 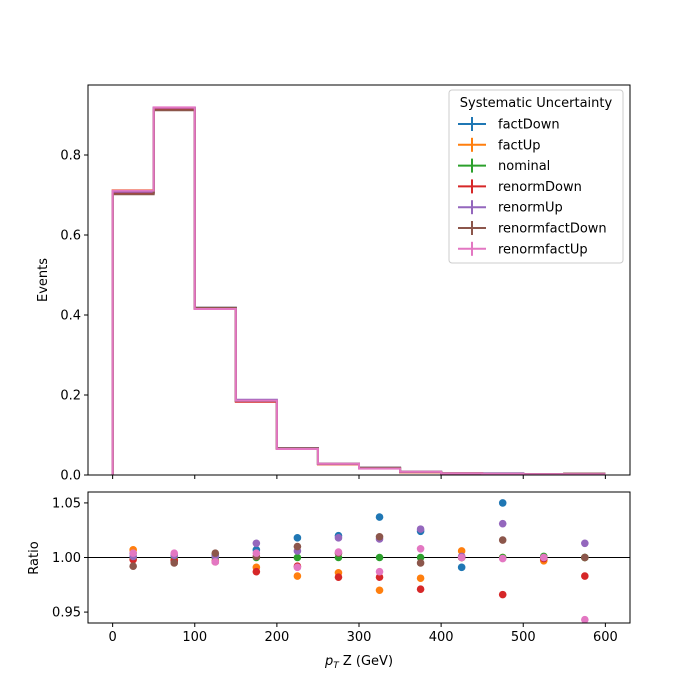 What do you see at coordinates (70, 236) in the screenshot?
I see `main-y-tick-label: 0.6` at bounding box center [70, 236].